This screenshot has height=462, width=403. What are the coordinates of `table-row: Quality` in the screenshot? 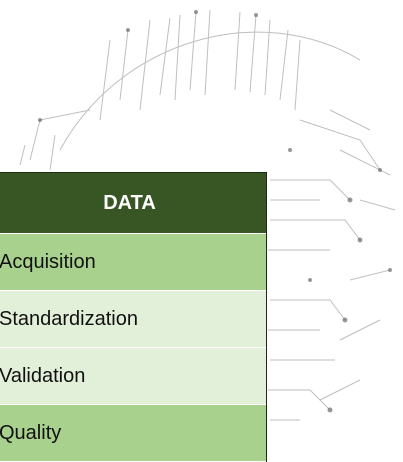 It's located at (133, 433).